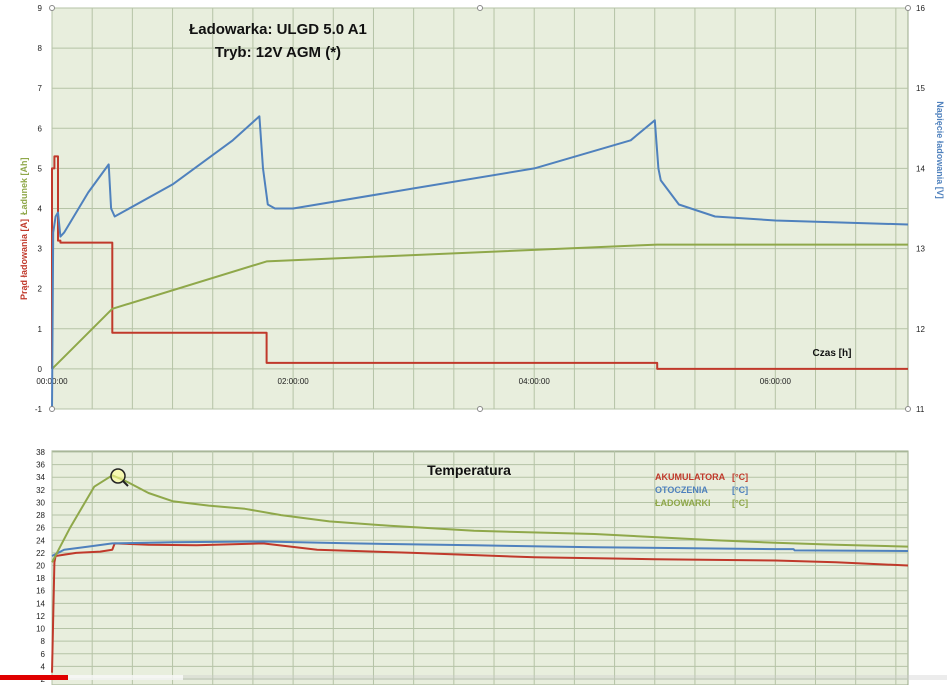 Image resolution: width=947 pixels, height=690 pixels. I want to click on charging-right-tick-label: 11, so click(920, 409).